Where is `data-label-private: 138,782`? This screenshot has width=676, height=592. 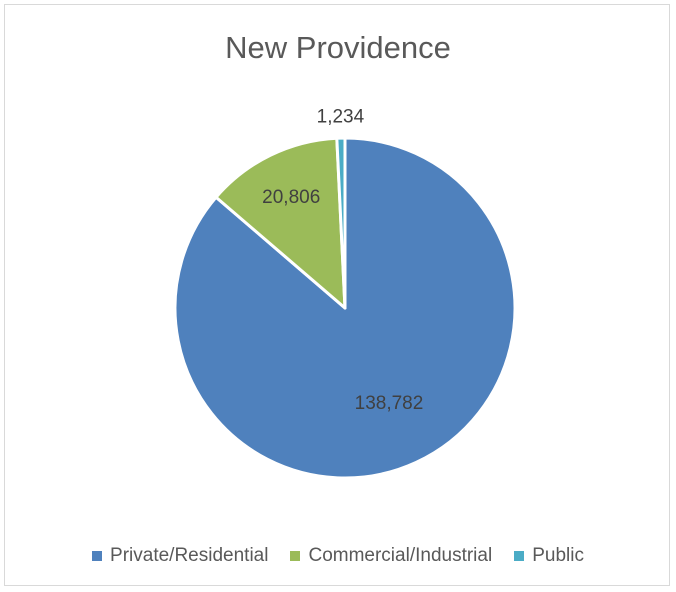
data-label-private: 138,782 is located at coordinates (389, 403).